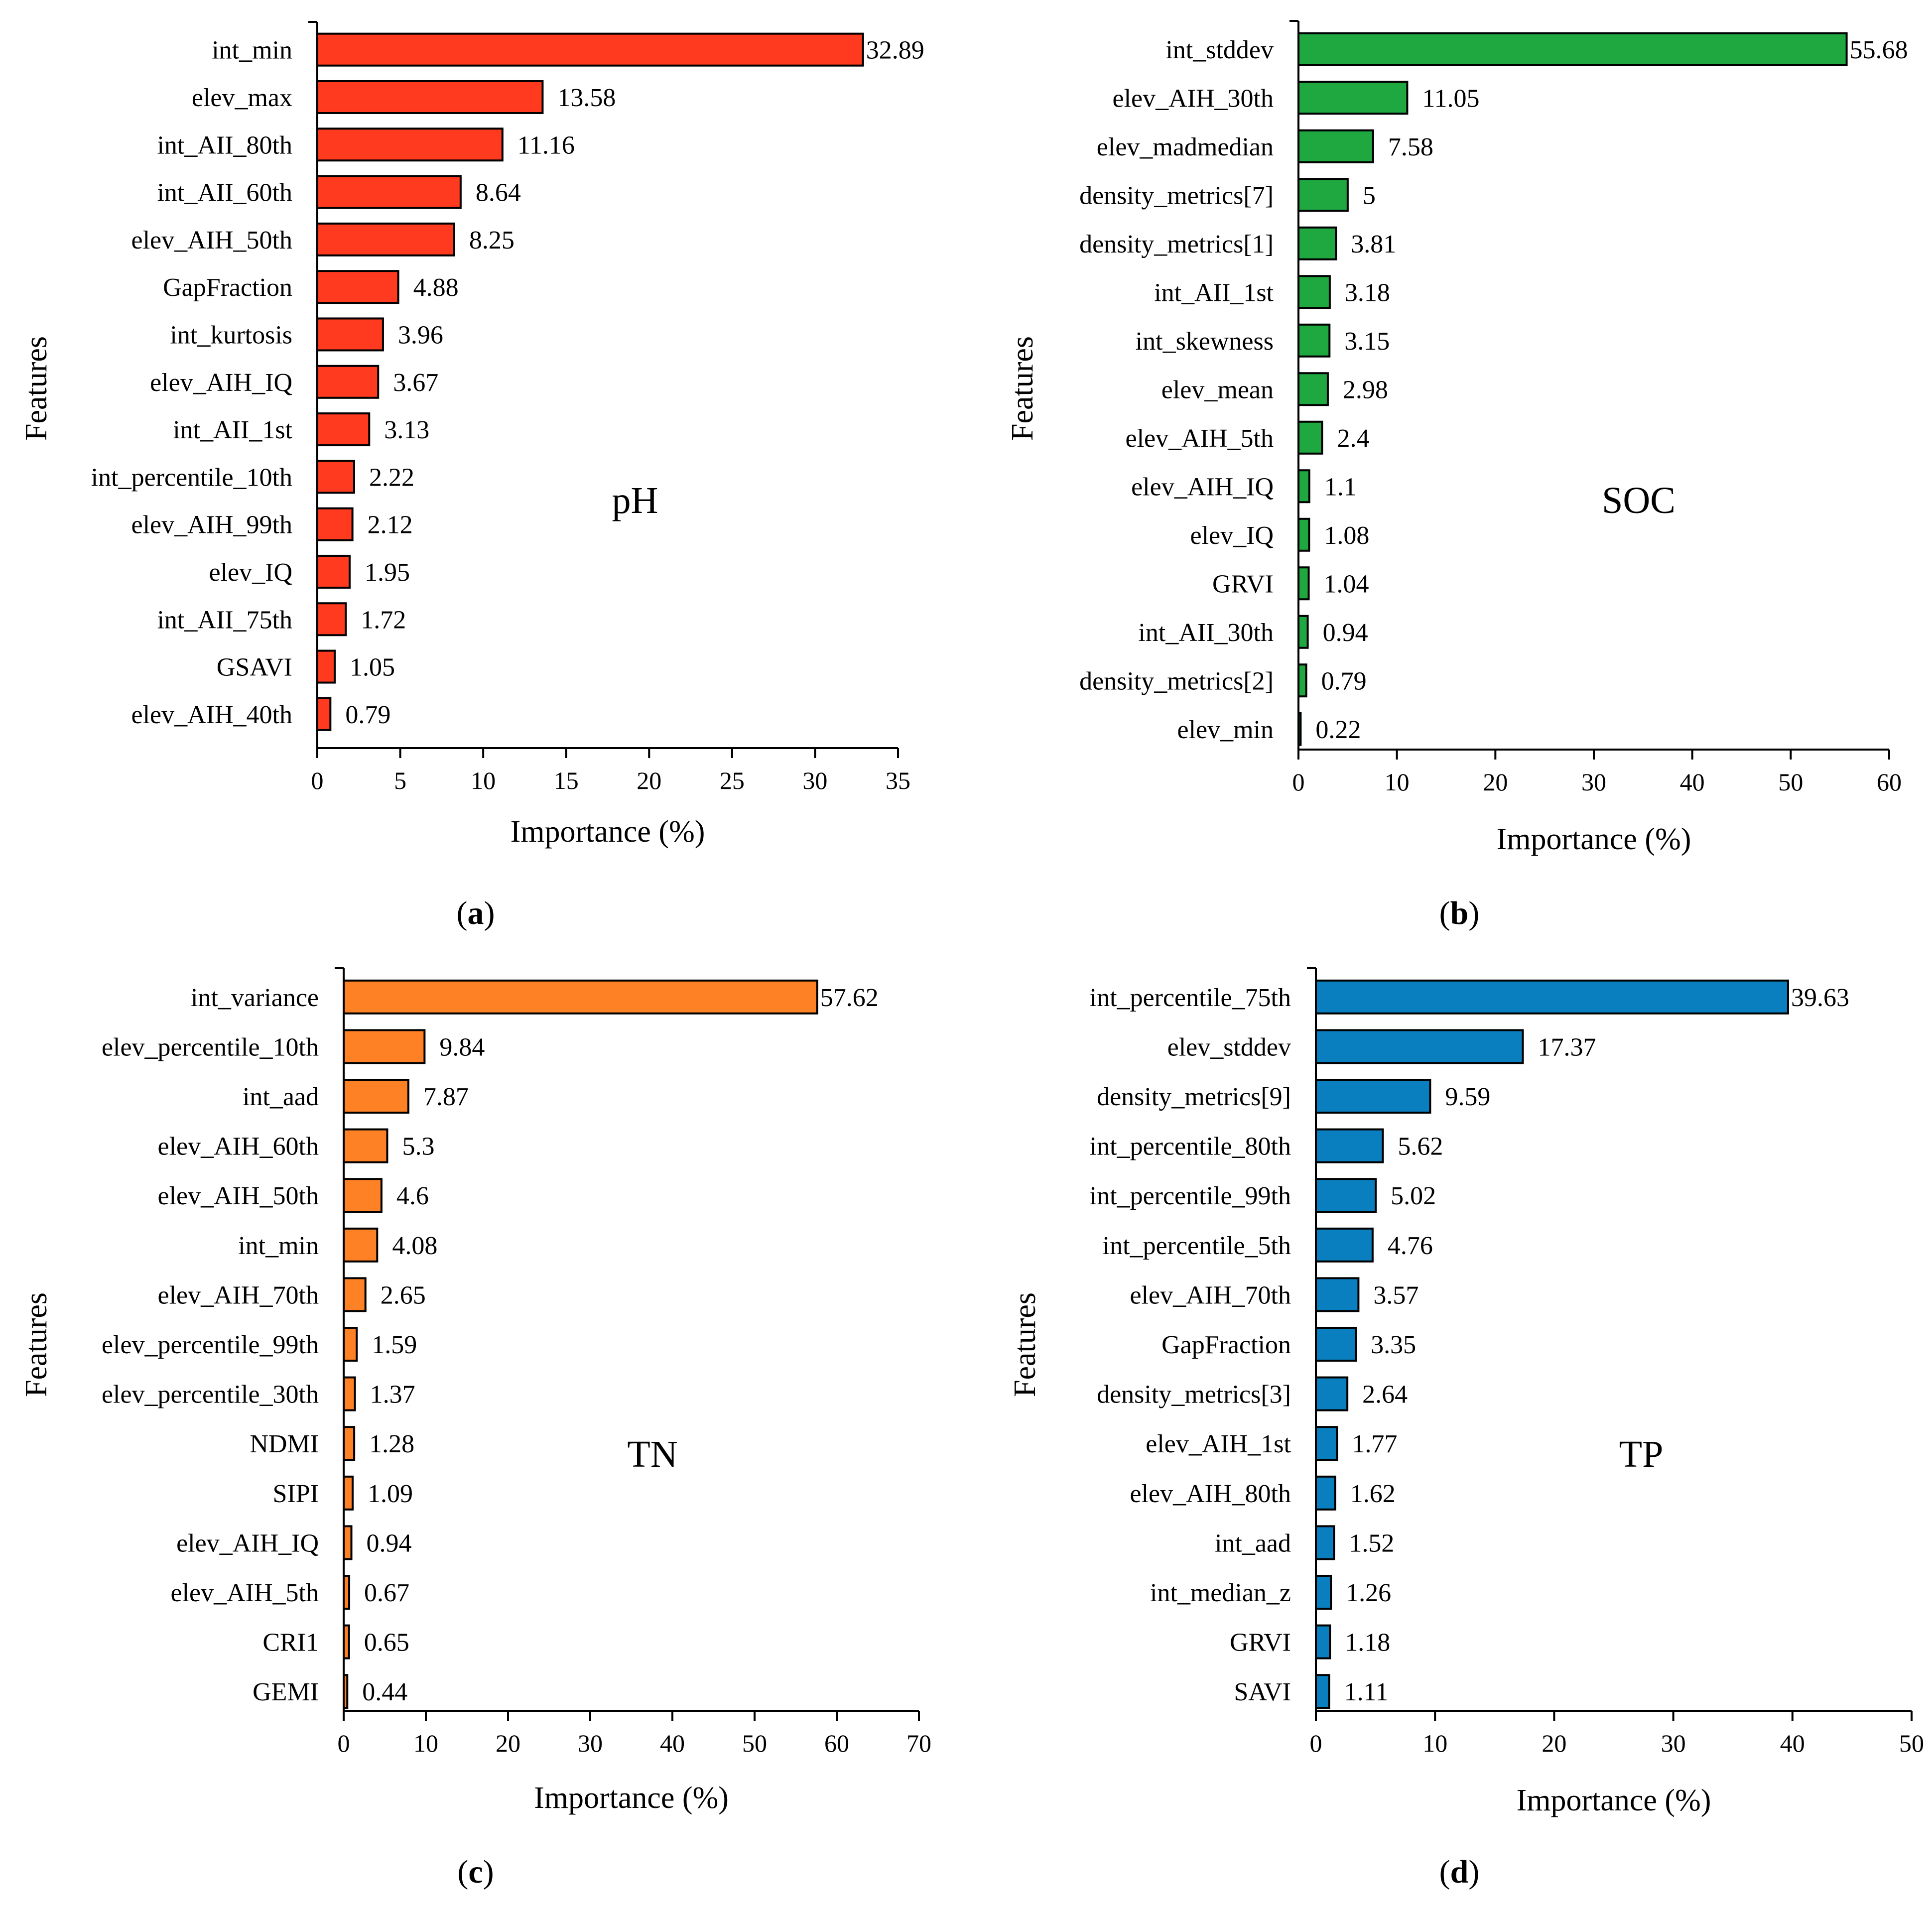 This screenshot has width=1932, height=1913. I want to click on value-label: 13.58, so click(586, 98).